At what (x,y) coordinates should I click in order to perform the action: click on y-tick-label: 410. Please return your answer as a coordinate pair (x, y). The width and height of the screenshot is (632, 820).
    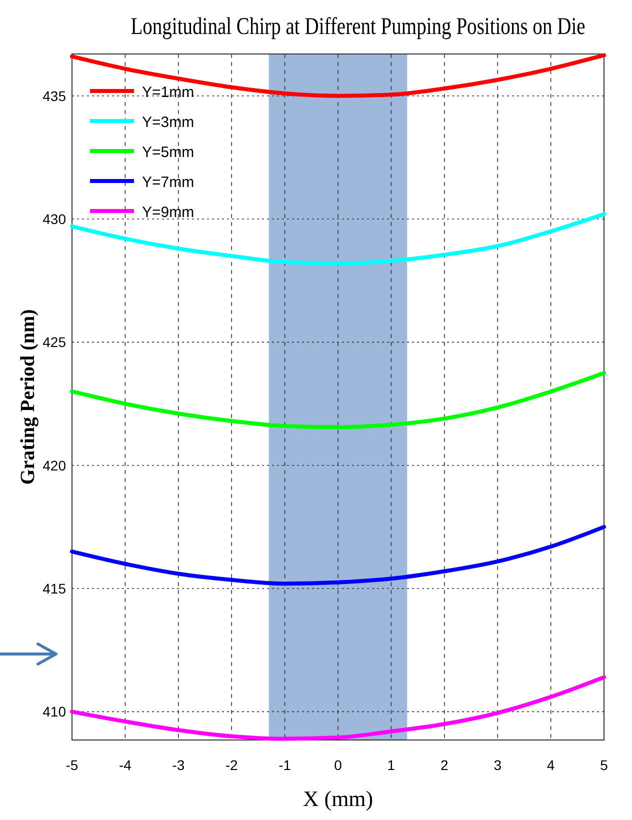
    Looking at the image, I should click on (54, 712).